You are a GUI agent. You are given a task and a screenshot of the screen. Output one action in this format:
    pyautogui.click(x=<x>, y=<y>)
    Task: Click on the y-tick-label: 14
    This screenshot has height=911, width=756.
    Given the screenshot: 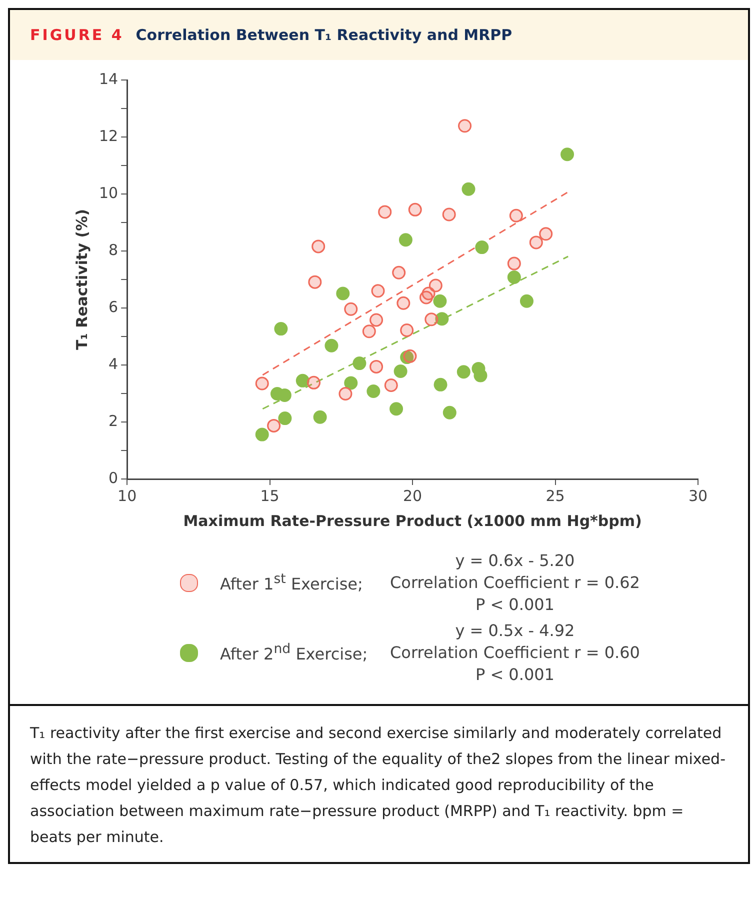 What is the action you would take?
    pyautogui.click(x=108, y=79)
    